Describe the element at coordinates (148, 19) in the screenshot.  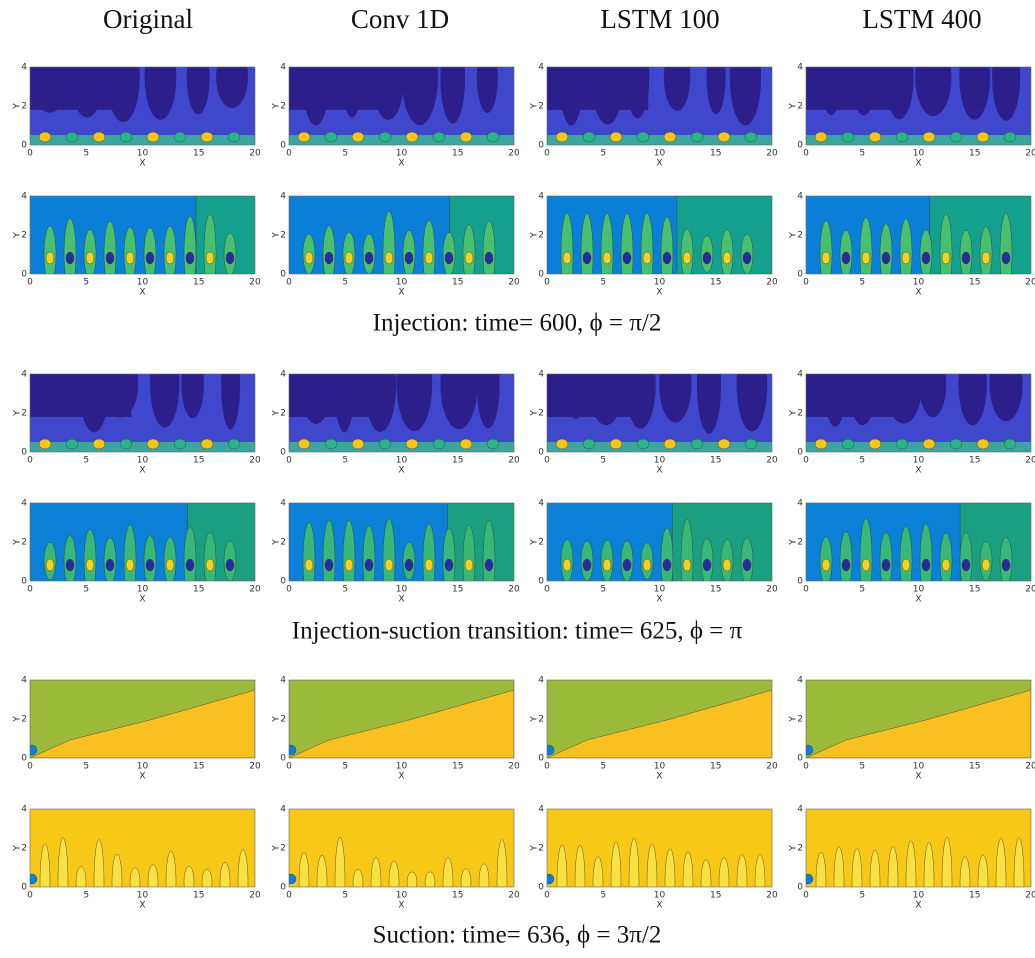
I see `column-header: Original` at that location.